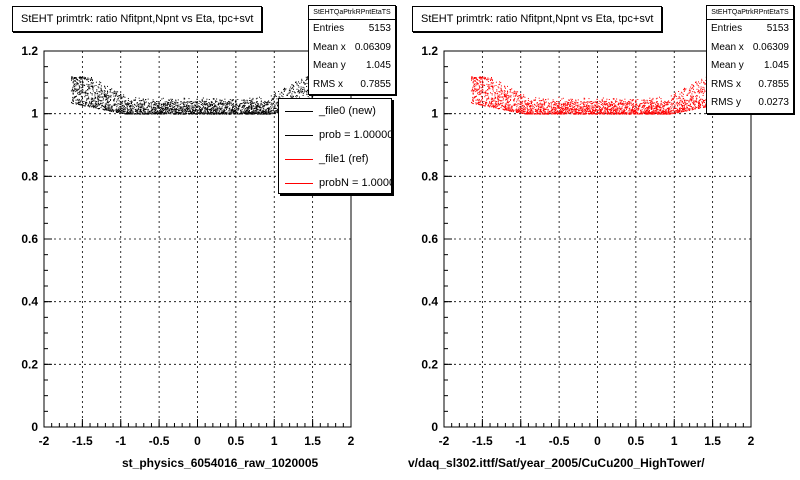  I want to click on y-tick-label: 0.4, so click(29, 302).